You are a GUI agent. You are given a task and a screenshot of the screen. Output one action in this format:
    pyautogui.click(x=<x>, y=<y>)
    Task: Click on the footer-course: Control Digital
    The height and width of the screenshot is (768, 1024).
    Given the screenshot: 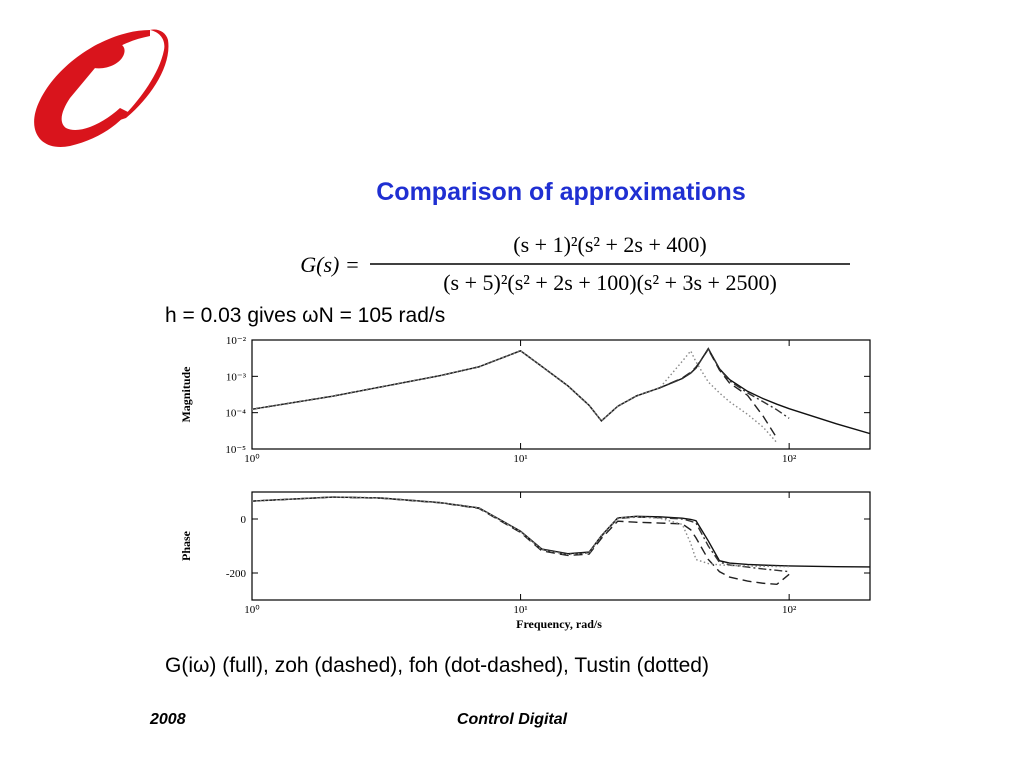 What is the action you would take?
    pyautogui.click(x=512, y=719)
    